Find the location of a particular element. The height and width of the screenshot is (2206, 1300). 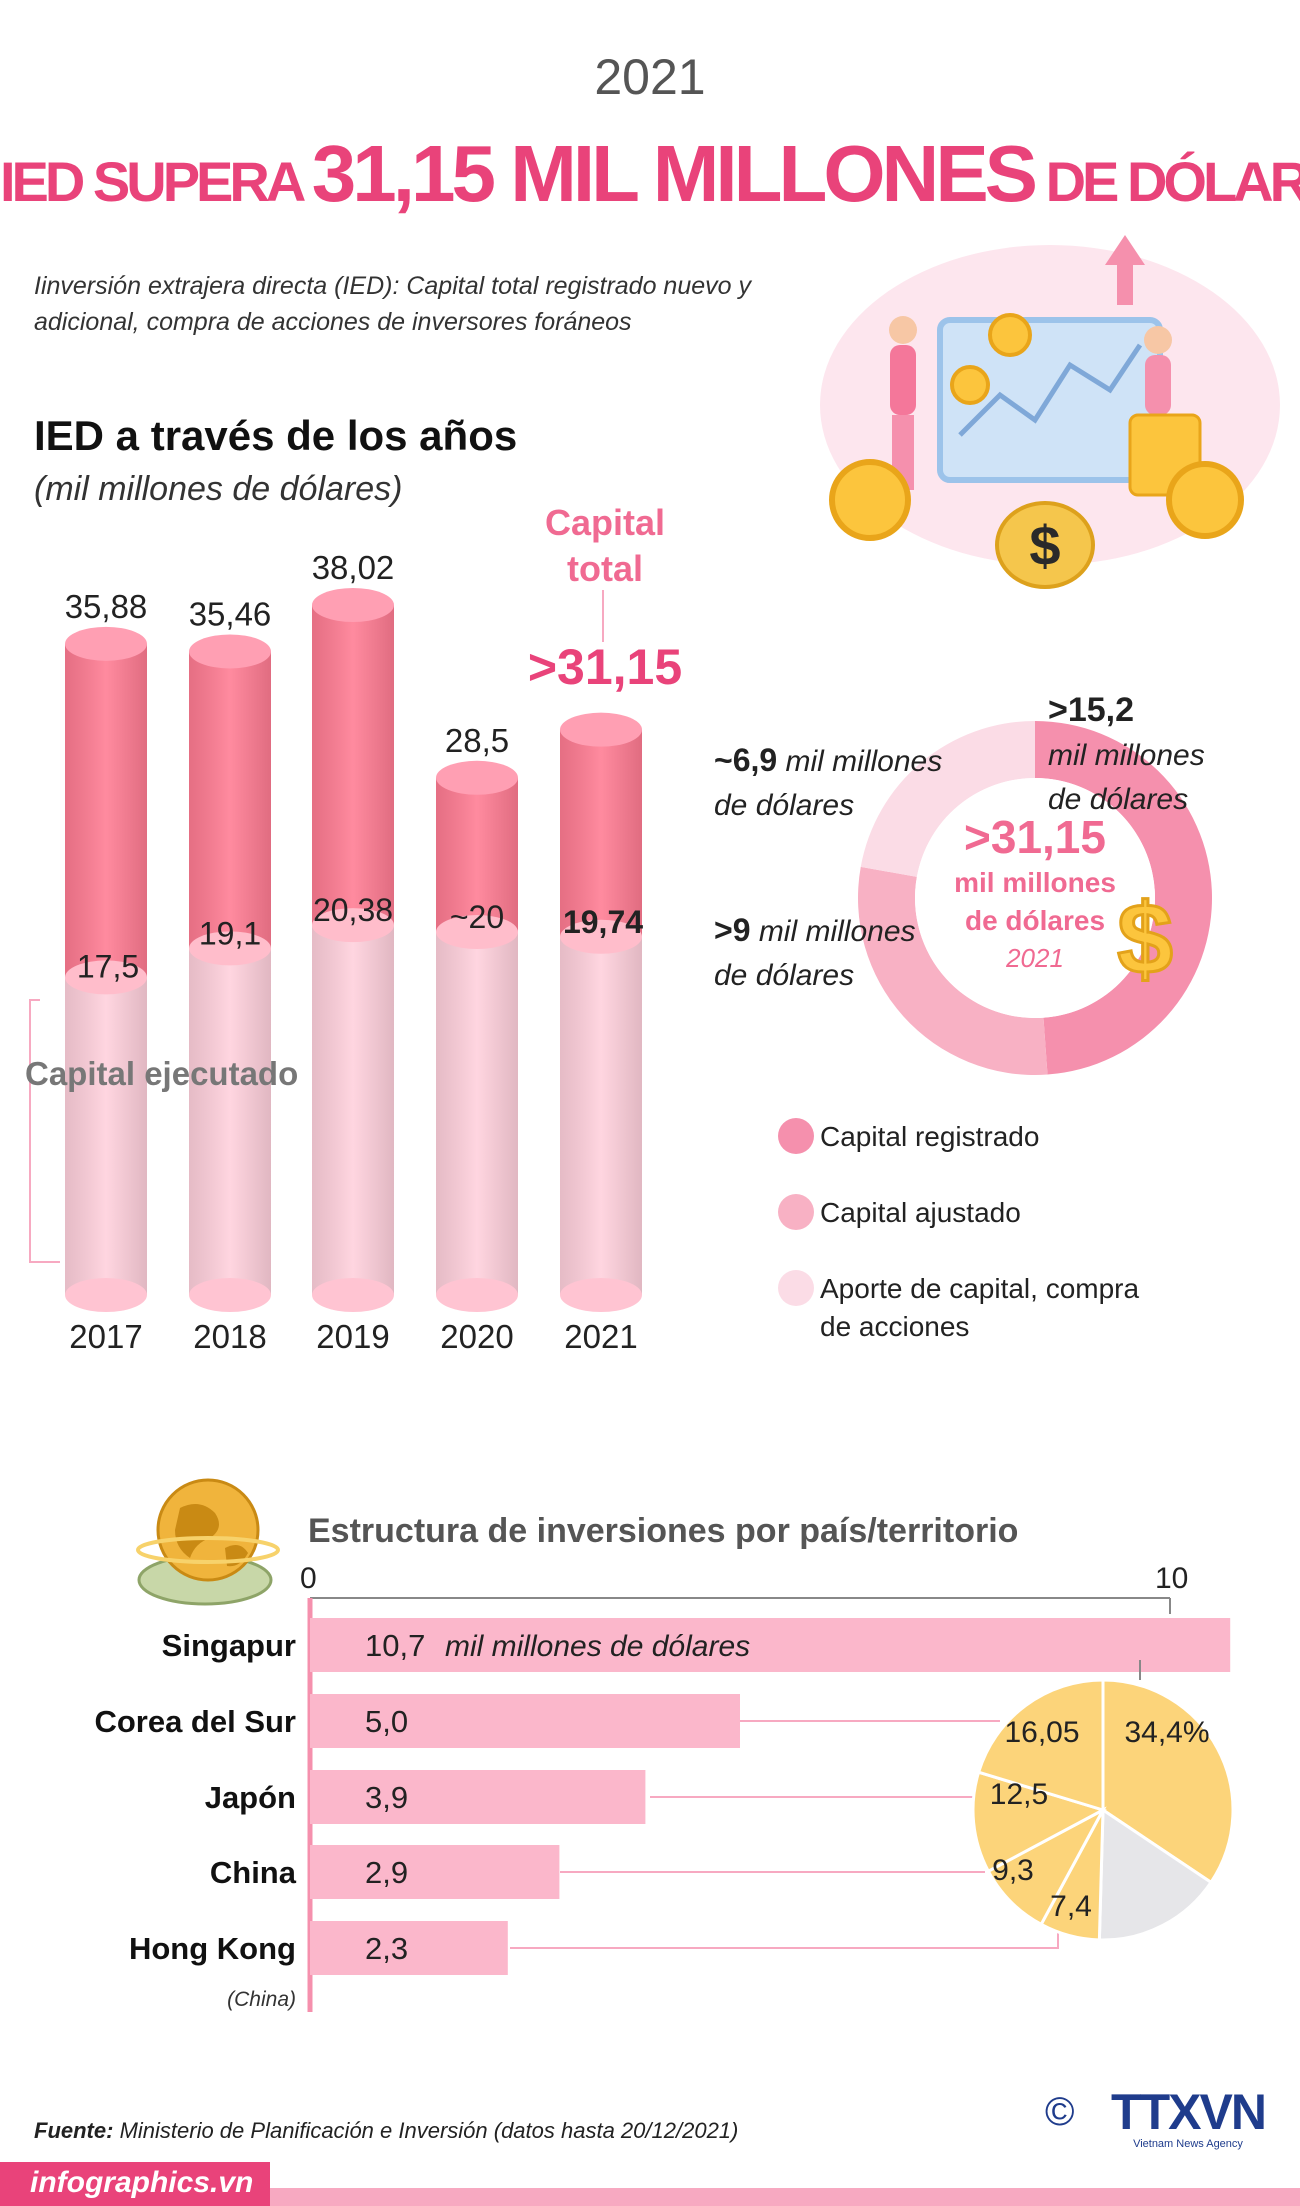

donut-hole is located at coordinates (1035, 898).